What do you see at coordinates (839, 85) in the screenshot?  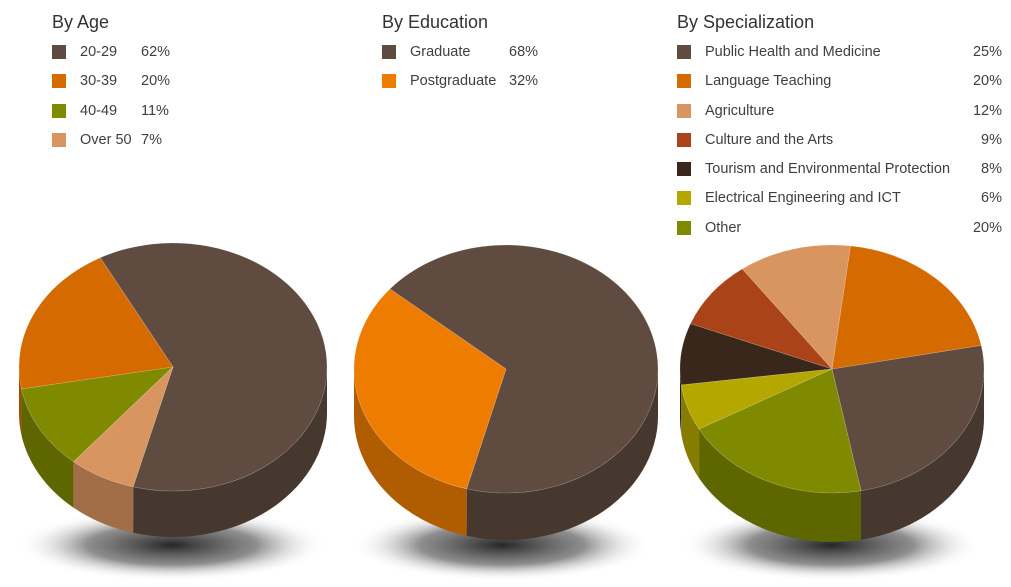 I see `specialization-legend-item: Language Teaching 20%` at bounding box center [839, 85].